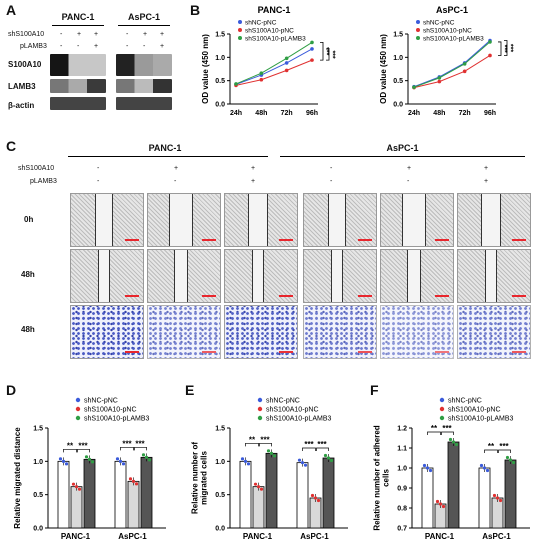 Image resolution: width=545 pixels, height=550 pixels. What do you see at coordinates (17, 478) in the screenshot?
I see `y-axis-label: Relative migrated distance` at bounding box center [17, 478].